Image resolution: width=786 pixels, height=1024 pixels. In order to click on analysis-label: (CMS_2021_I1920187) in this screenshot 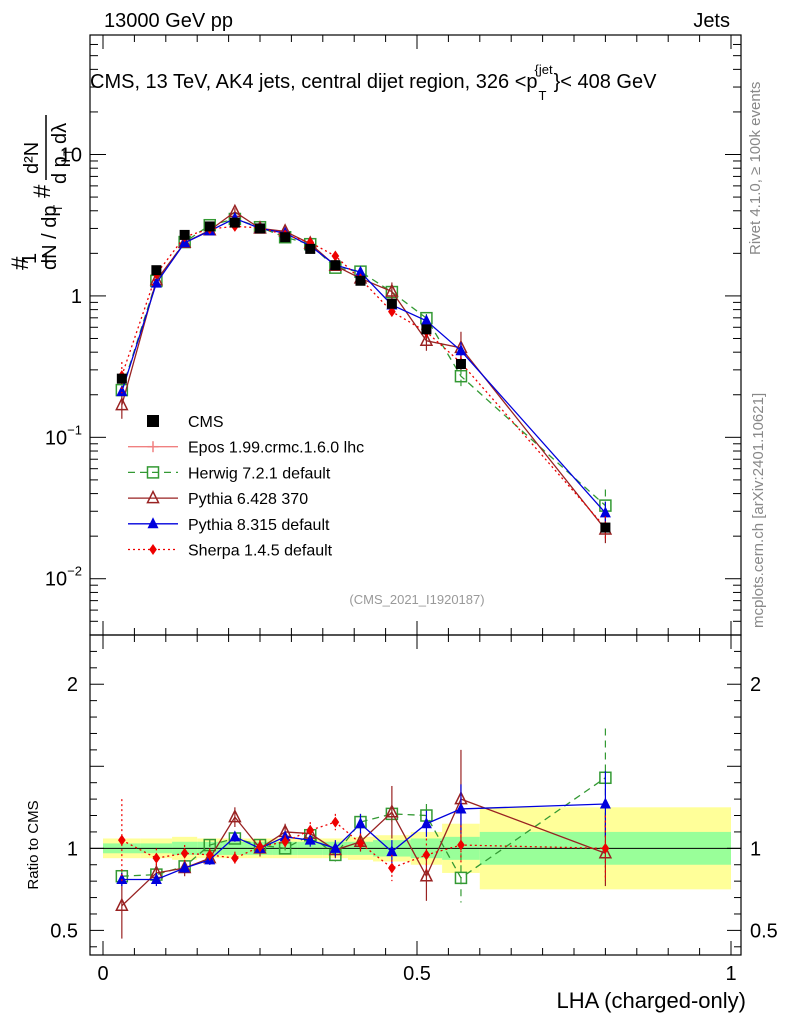, I will do `click(416, 599)`.